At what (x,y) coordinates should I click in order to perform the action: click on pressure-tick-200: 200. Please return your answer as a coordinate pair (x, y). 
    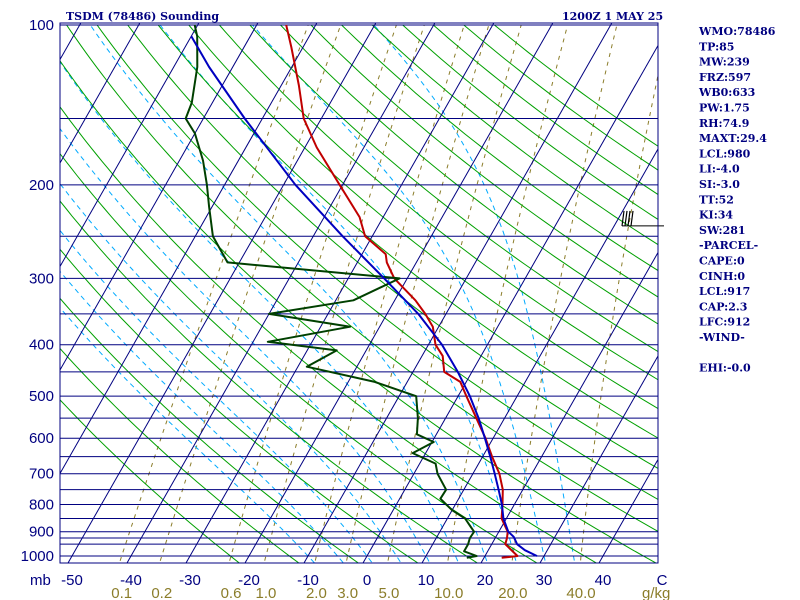
    Looking at the image, I should click on (41, 185).